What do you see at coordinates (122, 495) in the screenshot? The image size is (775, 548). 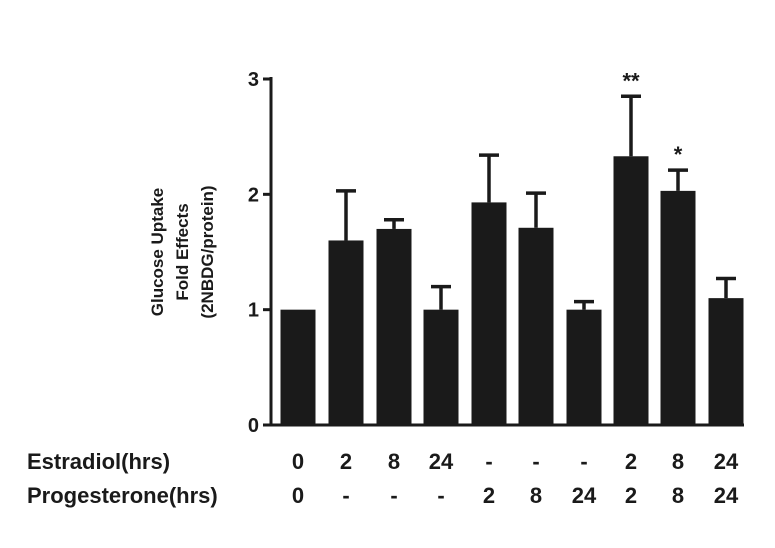 I see `condition-row-label: Progesterone(hrs)` at bounding box center [122, 495].